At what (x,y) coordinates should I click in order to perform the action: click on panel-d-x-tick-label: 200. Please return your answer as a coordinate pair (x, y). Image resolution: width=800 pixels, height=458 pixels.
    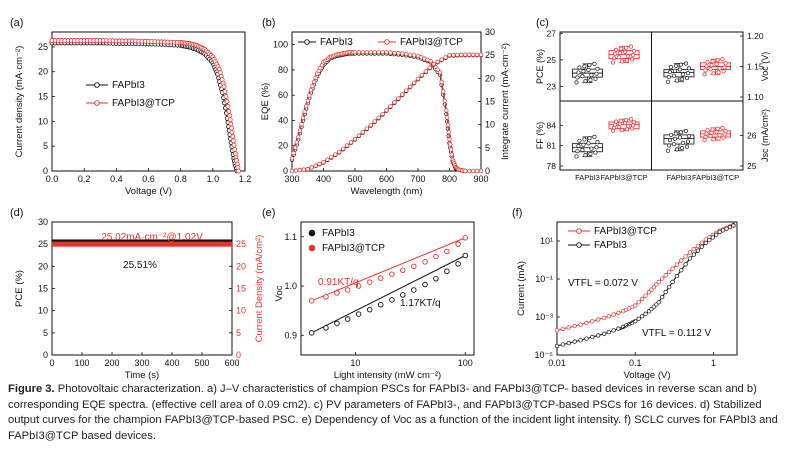
    Looking at the image, I should click on (111, 363).